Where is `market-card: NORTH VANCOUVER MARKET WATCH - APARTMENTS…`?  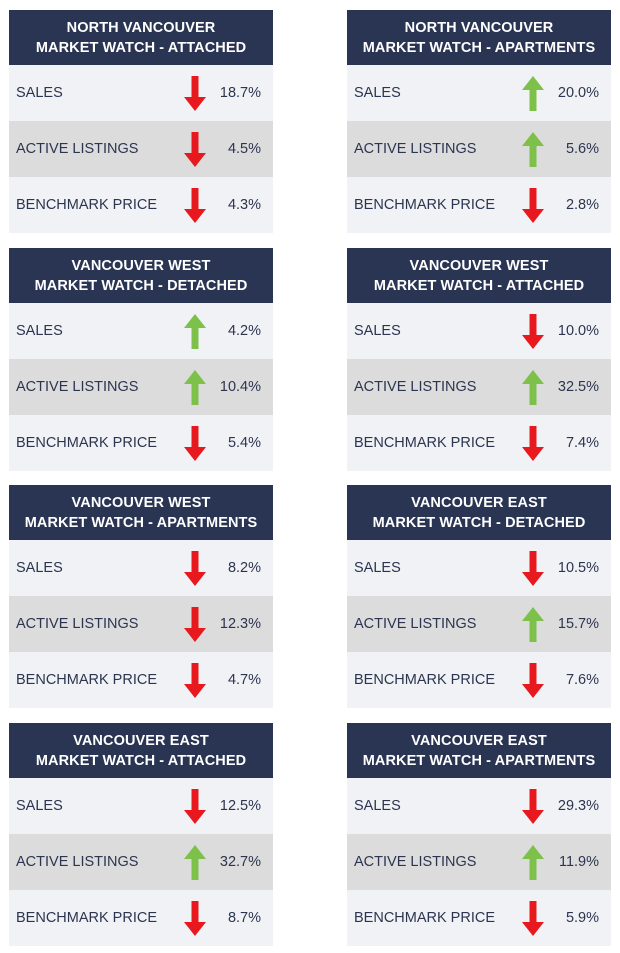
market-card: NORTH VANCOUVER MARKET WATCH - APARTMENTS… is located at coordinates (479, 121).